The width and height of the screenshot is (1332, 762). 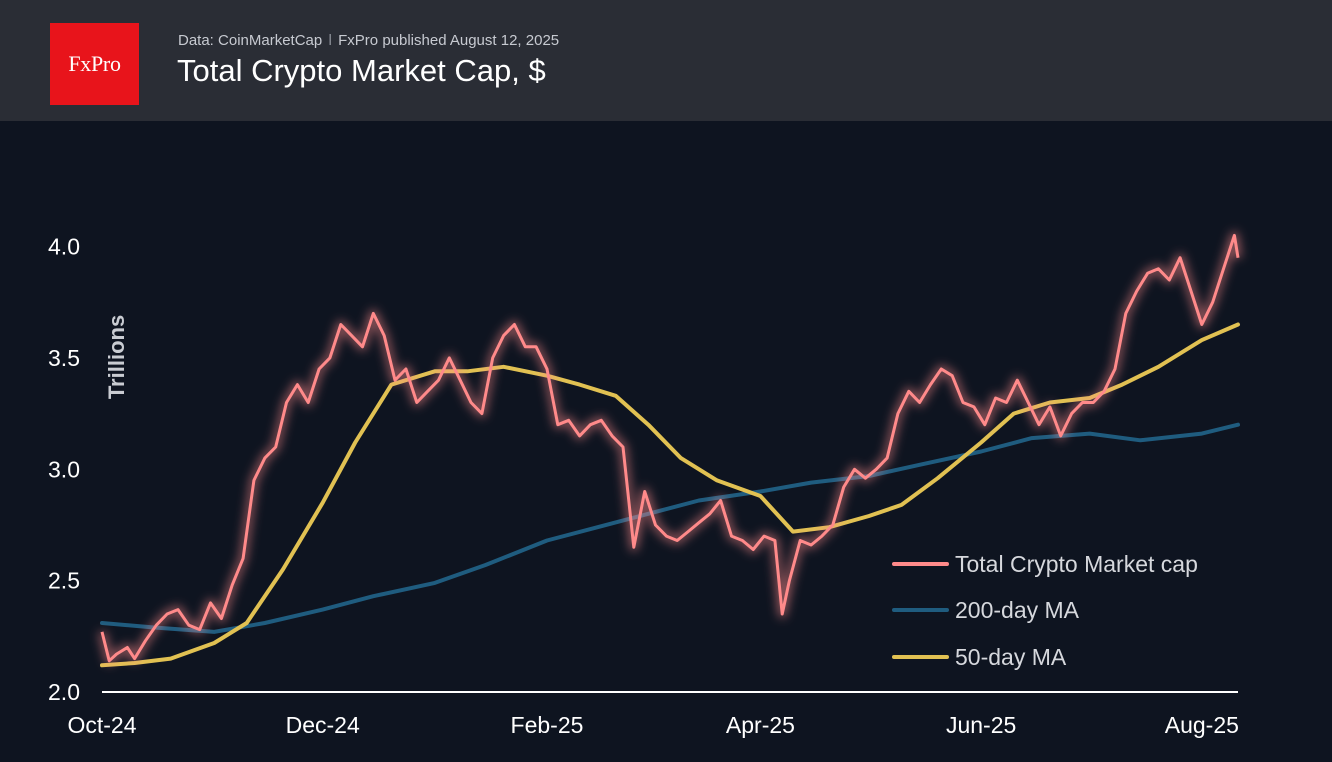 I want to click on y-tick-label: 3.5, so click(x=64, y=358).